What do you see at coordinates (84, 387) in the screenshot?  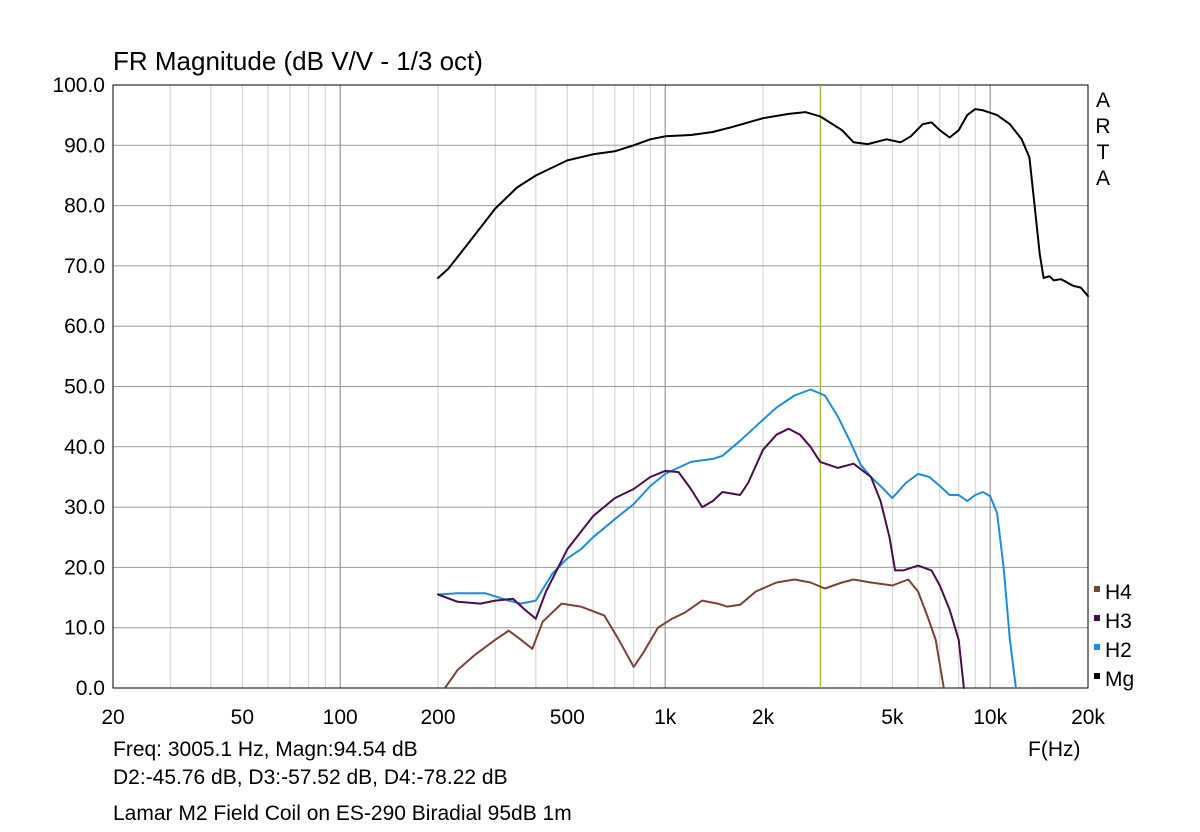 I see `y-tick-label: 50.0` at bounding box center [84, 387].